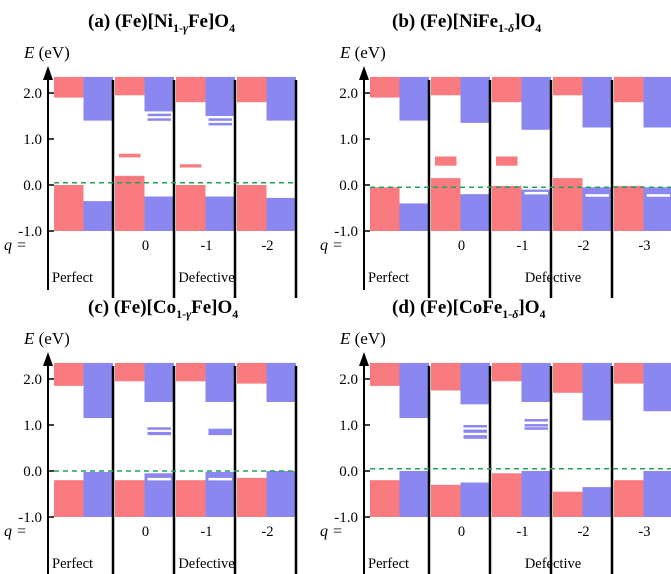 This screenshot has width=671, height=574. I want to click on panel-title: (a) (Fe)[Ni1-γFe]O4, so click(161, 23).